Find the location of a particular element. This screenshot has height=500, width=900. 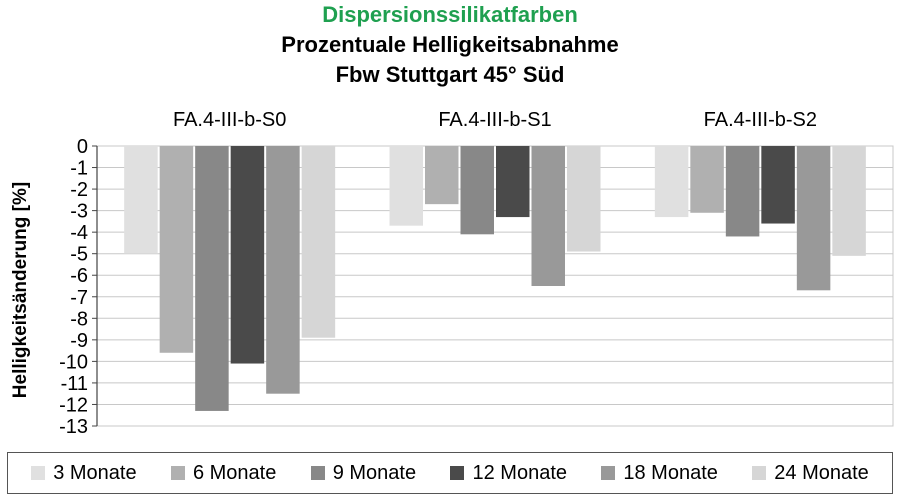

y-tick-label: -12 is located at coordinates (73, 405).